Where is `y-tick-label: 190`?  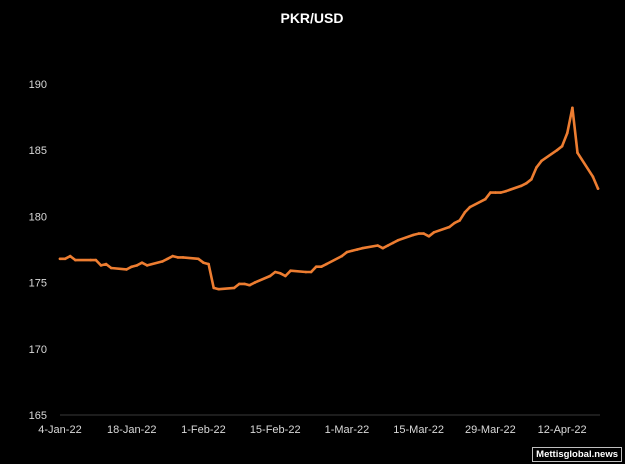
y-tick-label: 190 is located at coordinates (38, 85).